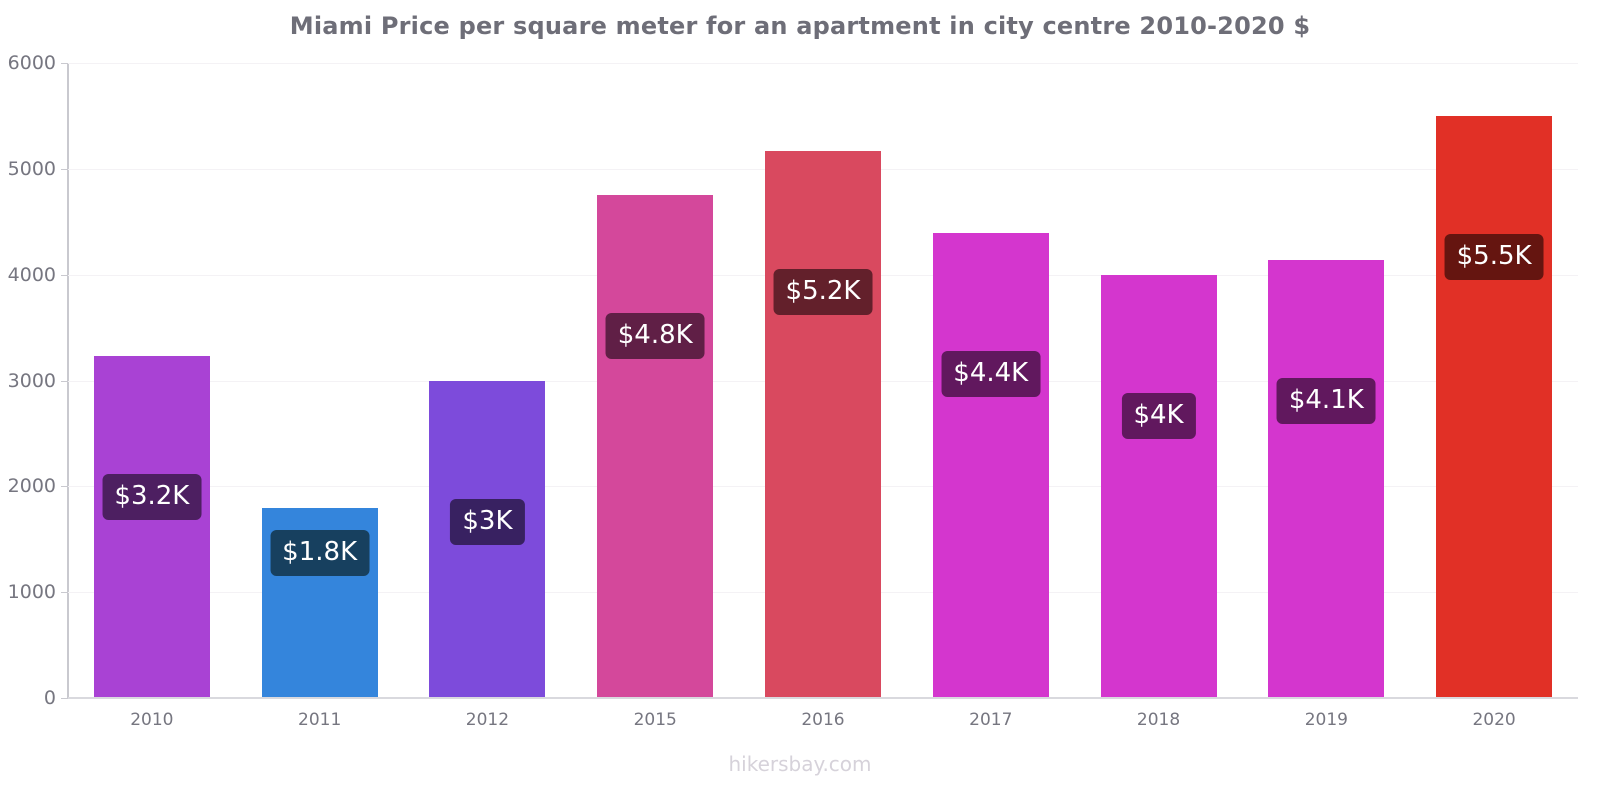 This screenshot has height=800, width=1600. What do you see at coordinates (31, 486) in the screenshot?
I see `y-axis-tick-label: 2000` at bounding box center [31, 486].